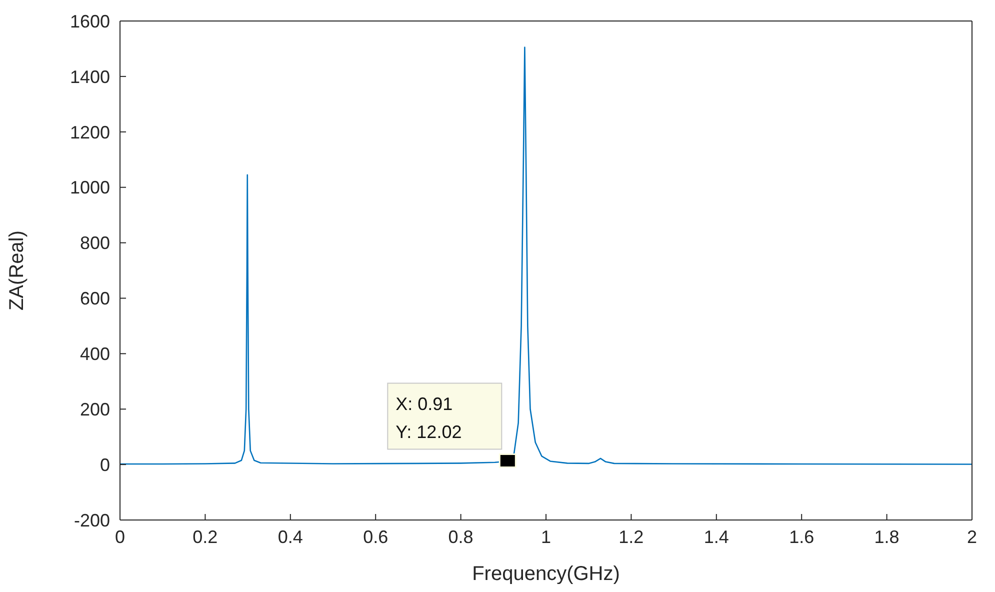  Describe the element at coordinates (92, 520) in the screenshot. I see `y-tick-label: -200` at that location.